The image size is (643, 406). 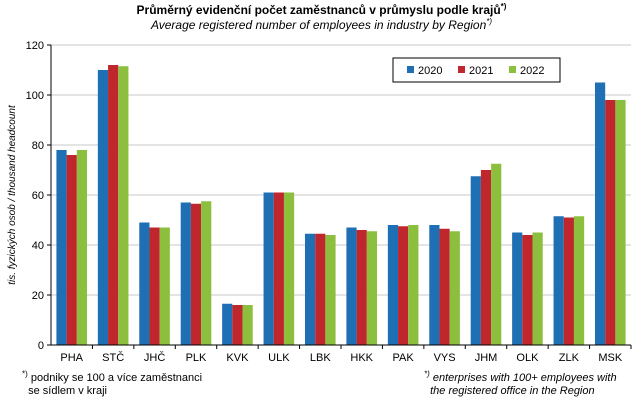 I want to click on y-tick-label: 40, so click(x=38, y=246).